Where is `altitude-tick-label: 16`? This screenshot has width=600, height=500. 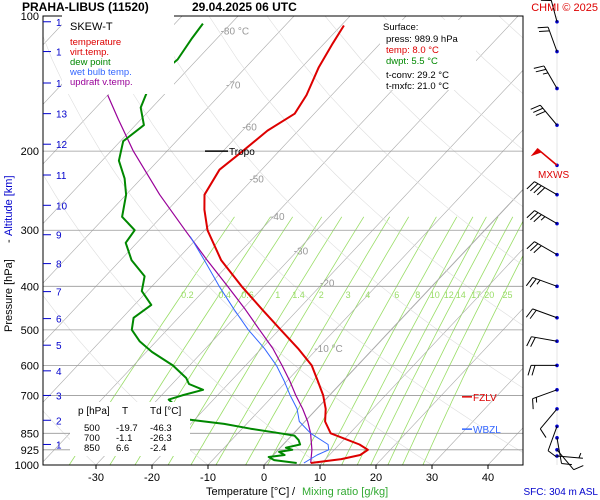
altitude-tick-label: 16 is located at coordinates (62, 23).